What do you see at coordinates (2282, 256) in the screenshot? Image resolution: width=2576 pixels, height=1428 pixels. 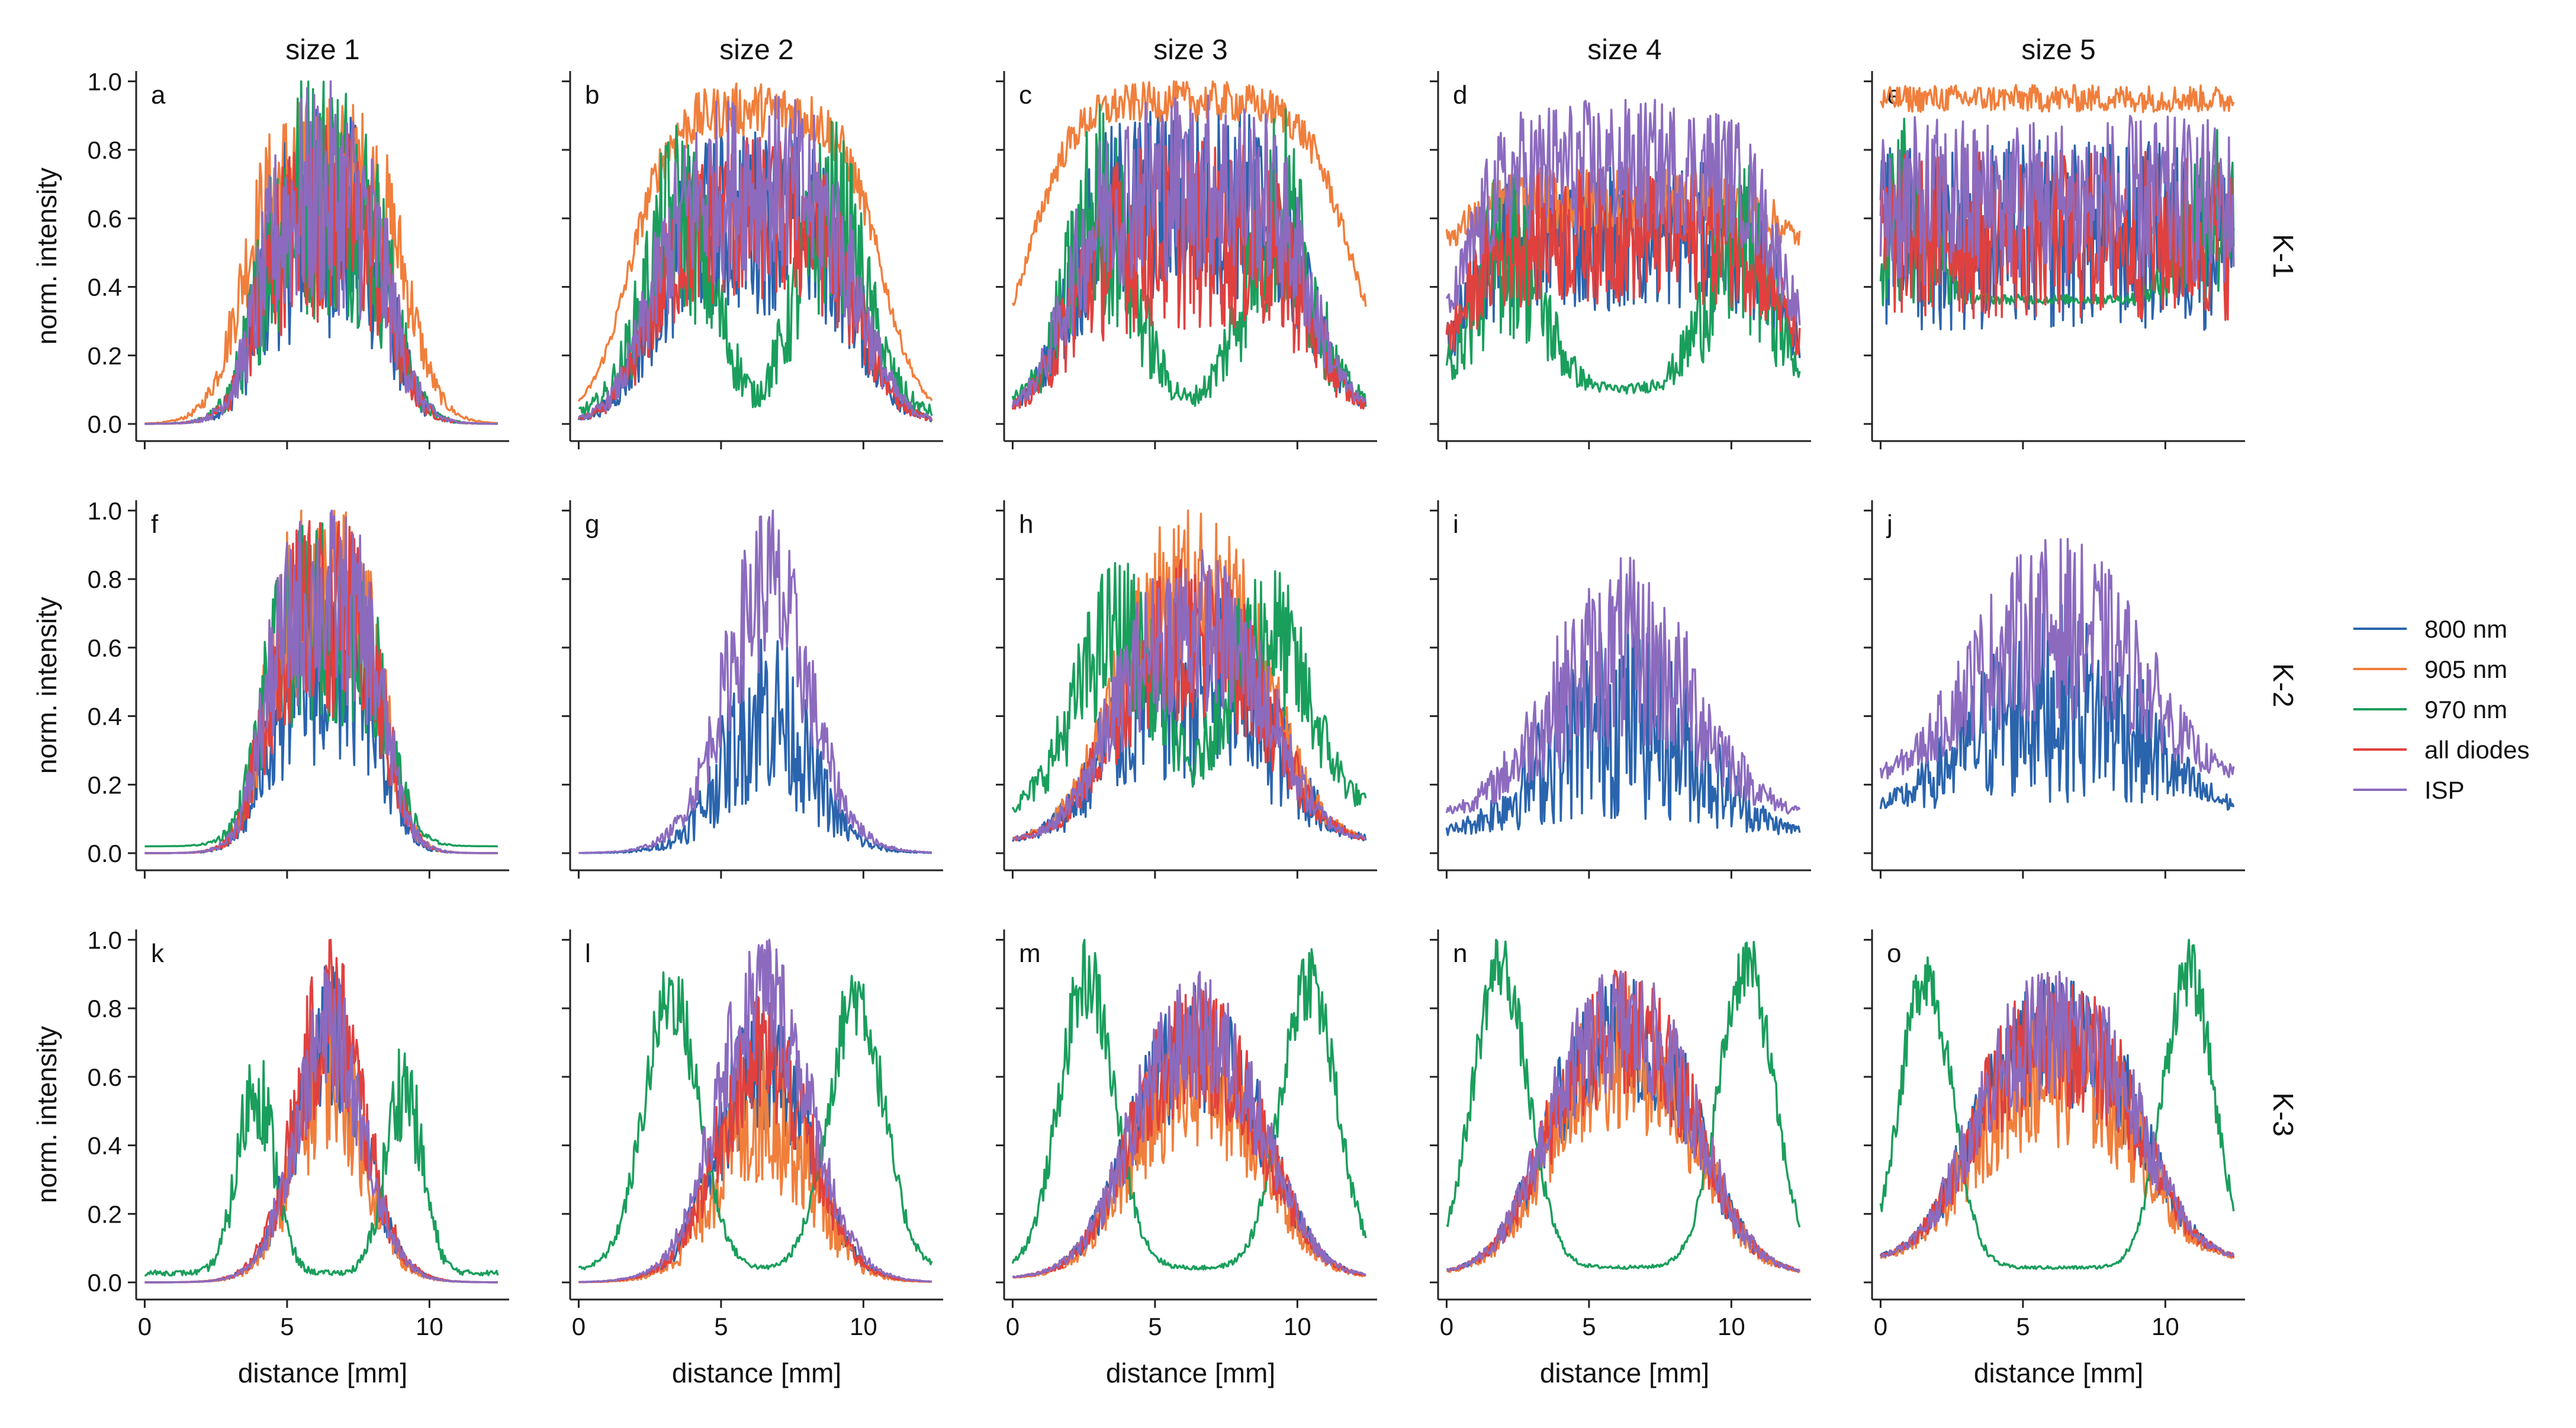 I see `row-title: K-1` at bounding box center [2282, 256].